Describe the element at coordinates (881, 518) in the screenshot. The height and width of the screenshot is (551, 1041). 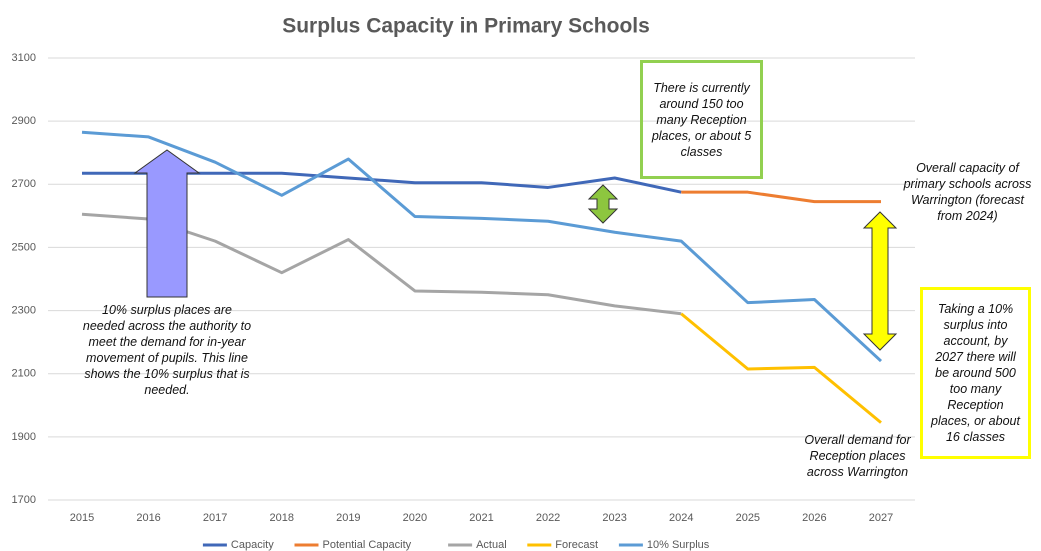
I see `x-tick-label: 2027` at that location.